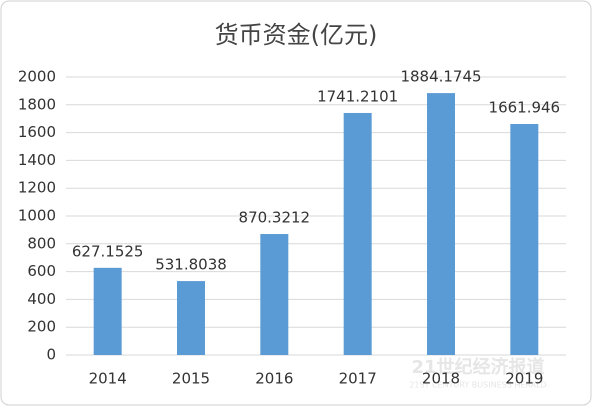 This screenshot has width=592, height=406. What do you see at coordinates (37, 188) in the screenshot?
I see `y-tick-label: 1200` at bounding box center [37, 188].